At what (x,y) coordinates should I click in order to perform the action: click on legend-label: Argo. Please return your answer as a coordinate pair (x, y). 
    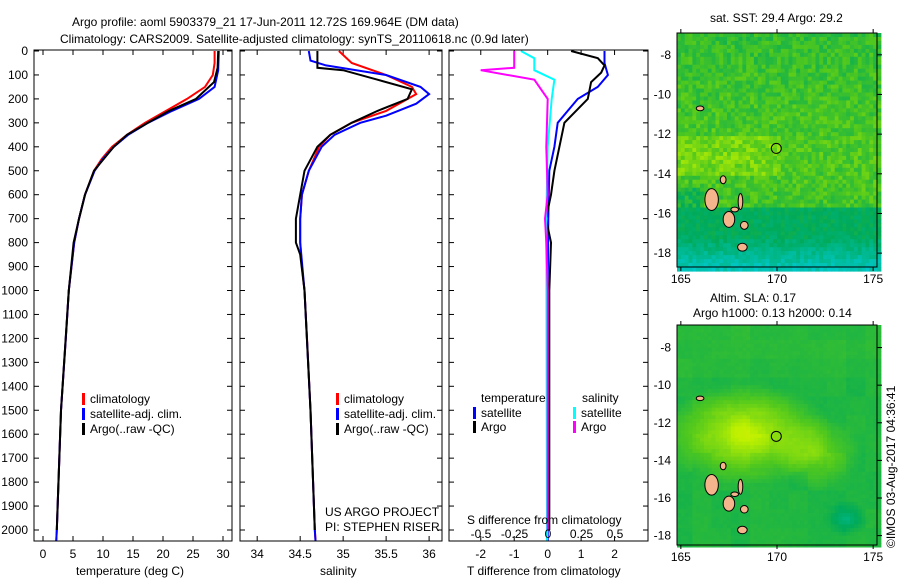
    Looking at the image, I should click on (594, 427).